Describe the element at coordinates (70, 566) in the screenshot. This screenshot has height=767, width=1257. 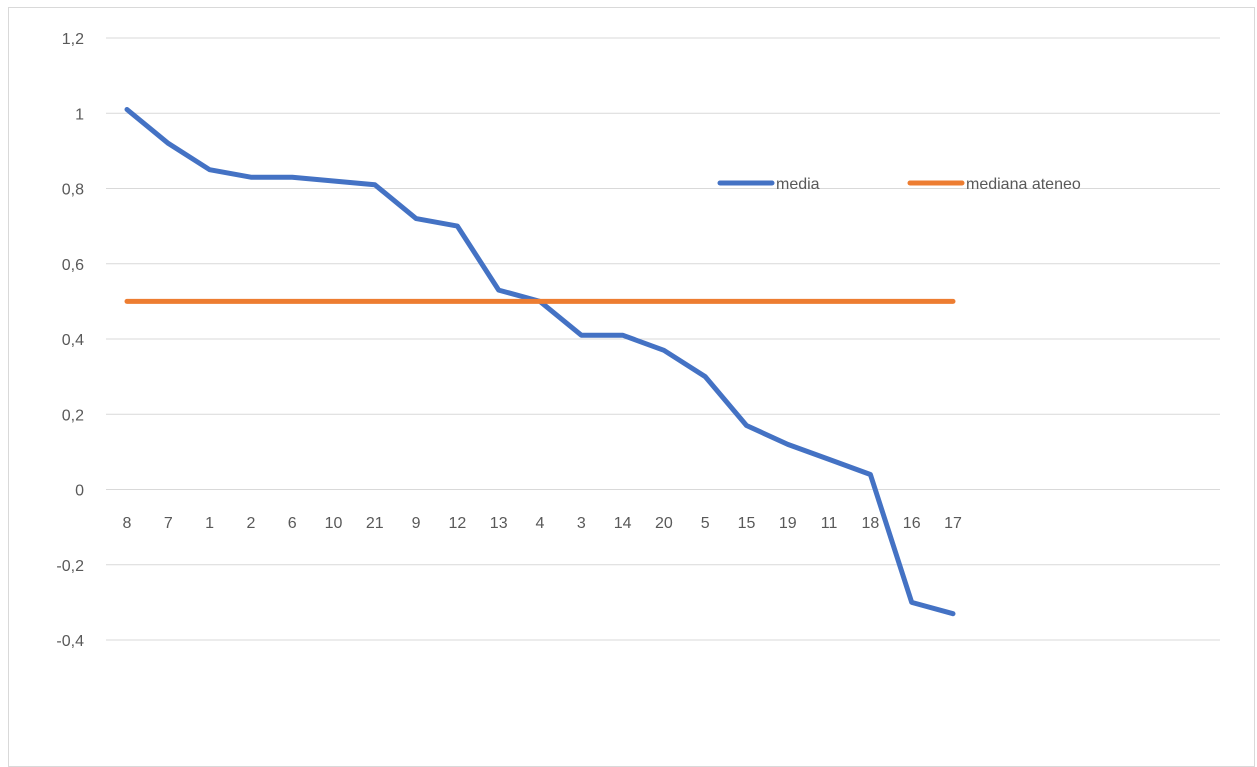
I see `y-tick-label: -0,2` at that location.